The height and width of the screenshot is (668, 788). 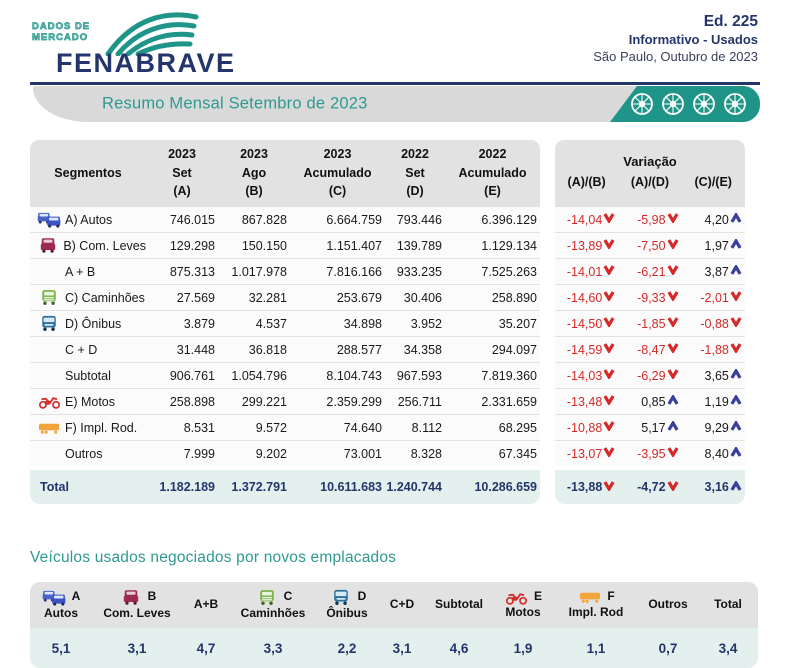 I want to click on variation-cell: 3,65, so click(x=713, y=376).